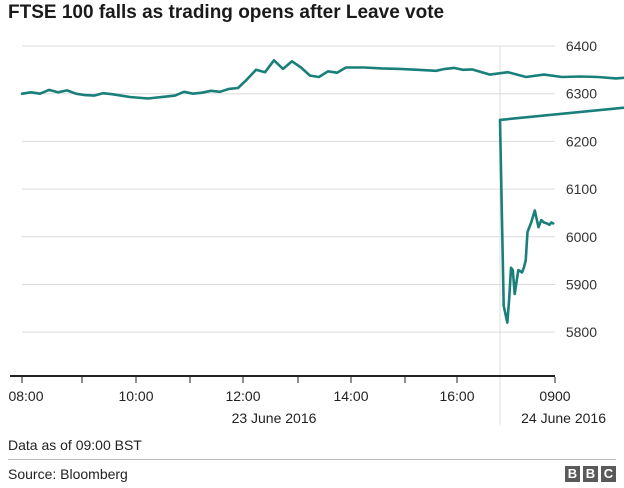  Describe the element at coordinates (25, 396) in the screenshot. I see `x-tick-label-0800: 08:00` at that location.